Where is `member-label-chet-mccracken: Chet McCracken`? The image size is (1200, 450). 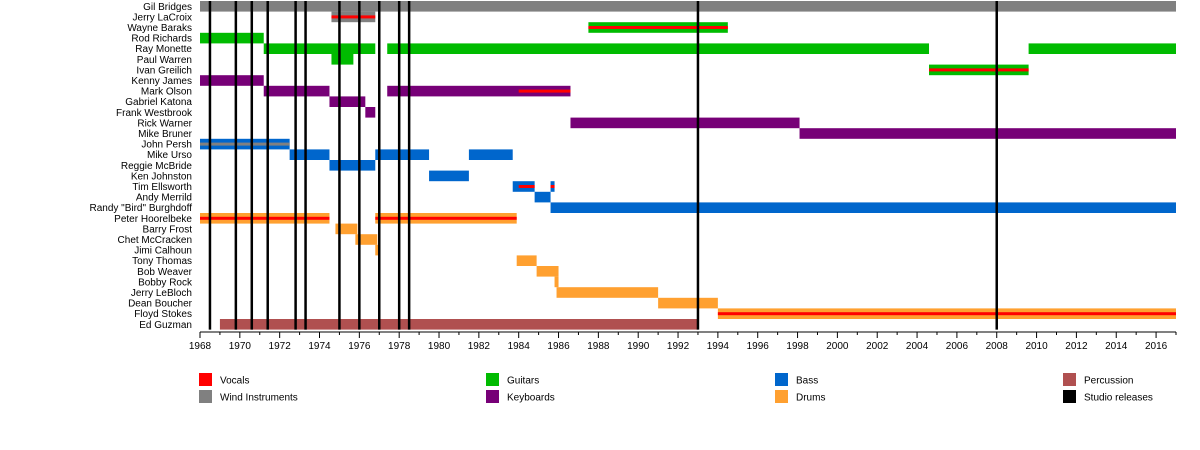
member-label-chet-mccracken: Chet McCracken is located at coordinates (155, 240).